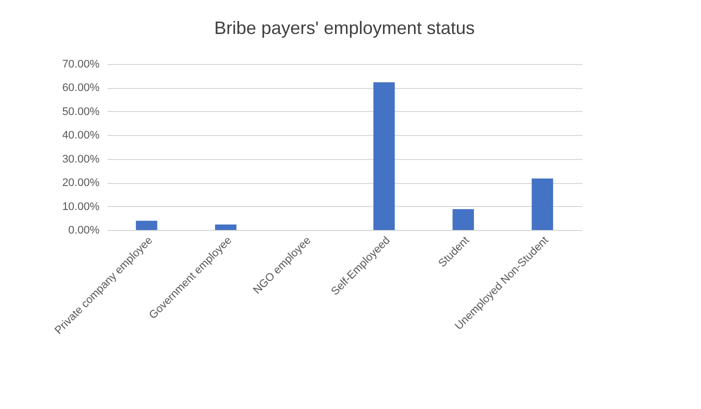 The image size is (701, 409). Describe the element at coordinates (81, 206) in the screenshot. I see `y-tick-label: 10.00%` at that location.